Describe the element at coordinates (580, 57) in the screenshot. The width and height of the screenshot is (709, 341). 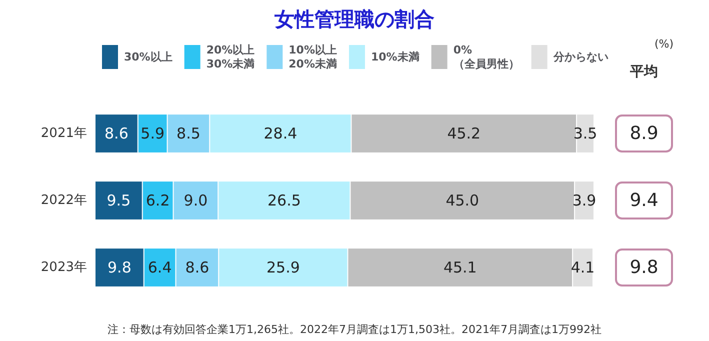
I see `legend-label: 分からない` at that location.